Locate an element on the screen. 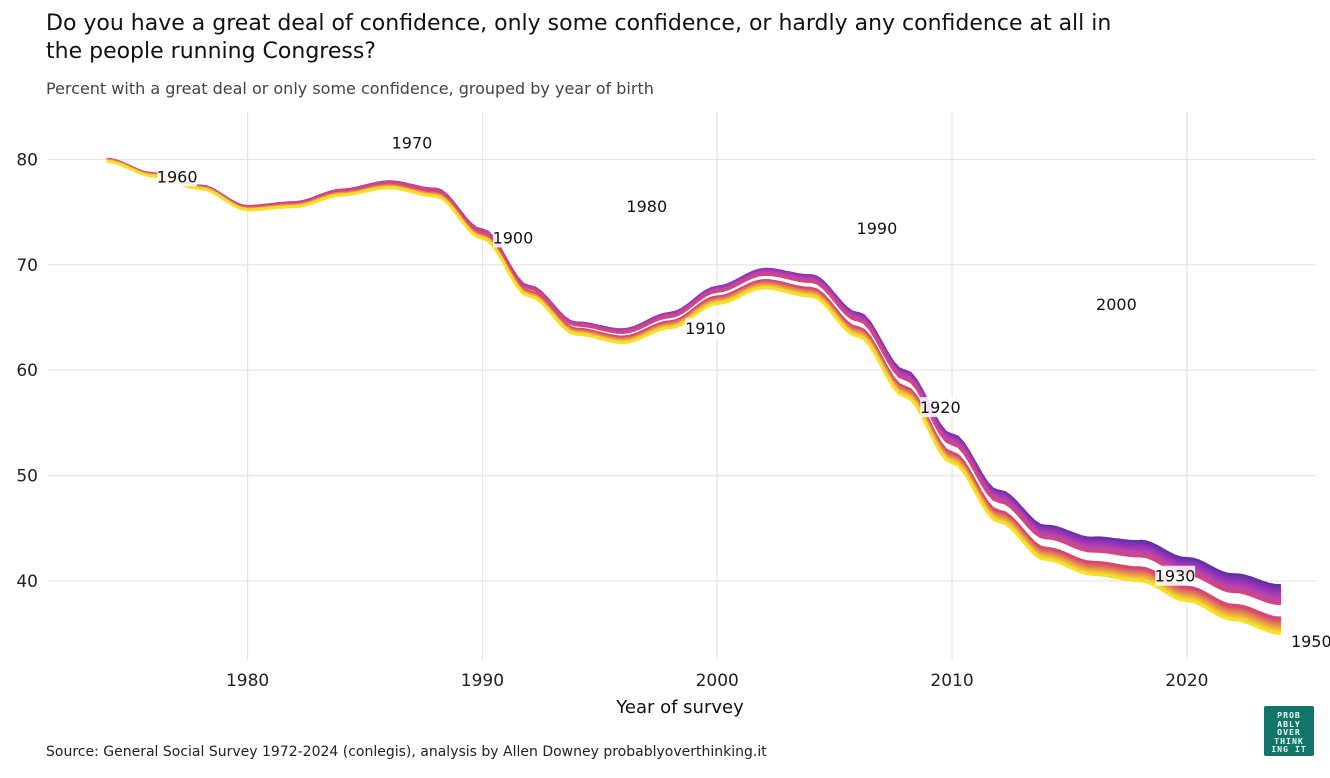 The width and height of the screenshot is (1330, 778). logo-line: OVER is located at coordinates (1289, 732).